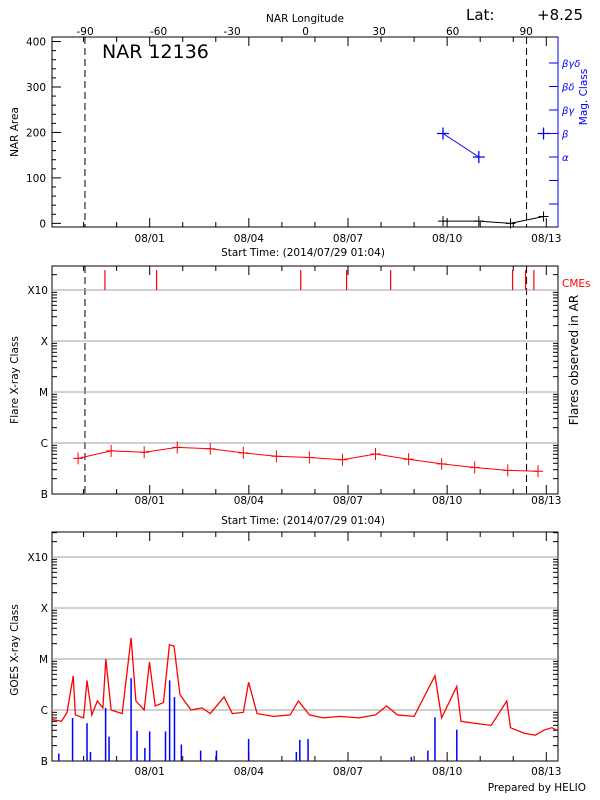  What do you see at coordinates (305, 19) in the screenshot?
I see `nar-longitude-label: NAR Longitude` at bounding box center [305, 19].